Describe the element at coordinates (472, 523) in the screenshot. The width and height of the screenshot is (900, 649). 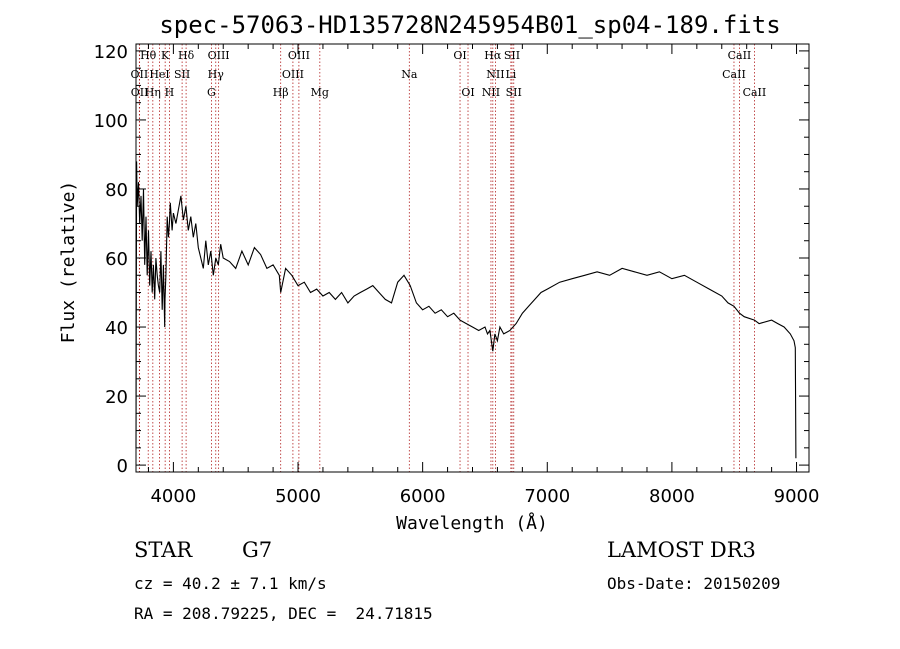
I see `x-axis-label: Wavelength (Å)` at that location.